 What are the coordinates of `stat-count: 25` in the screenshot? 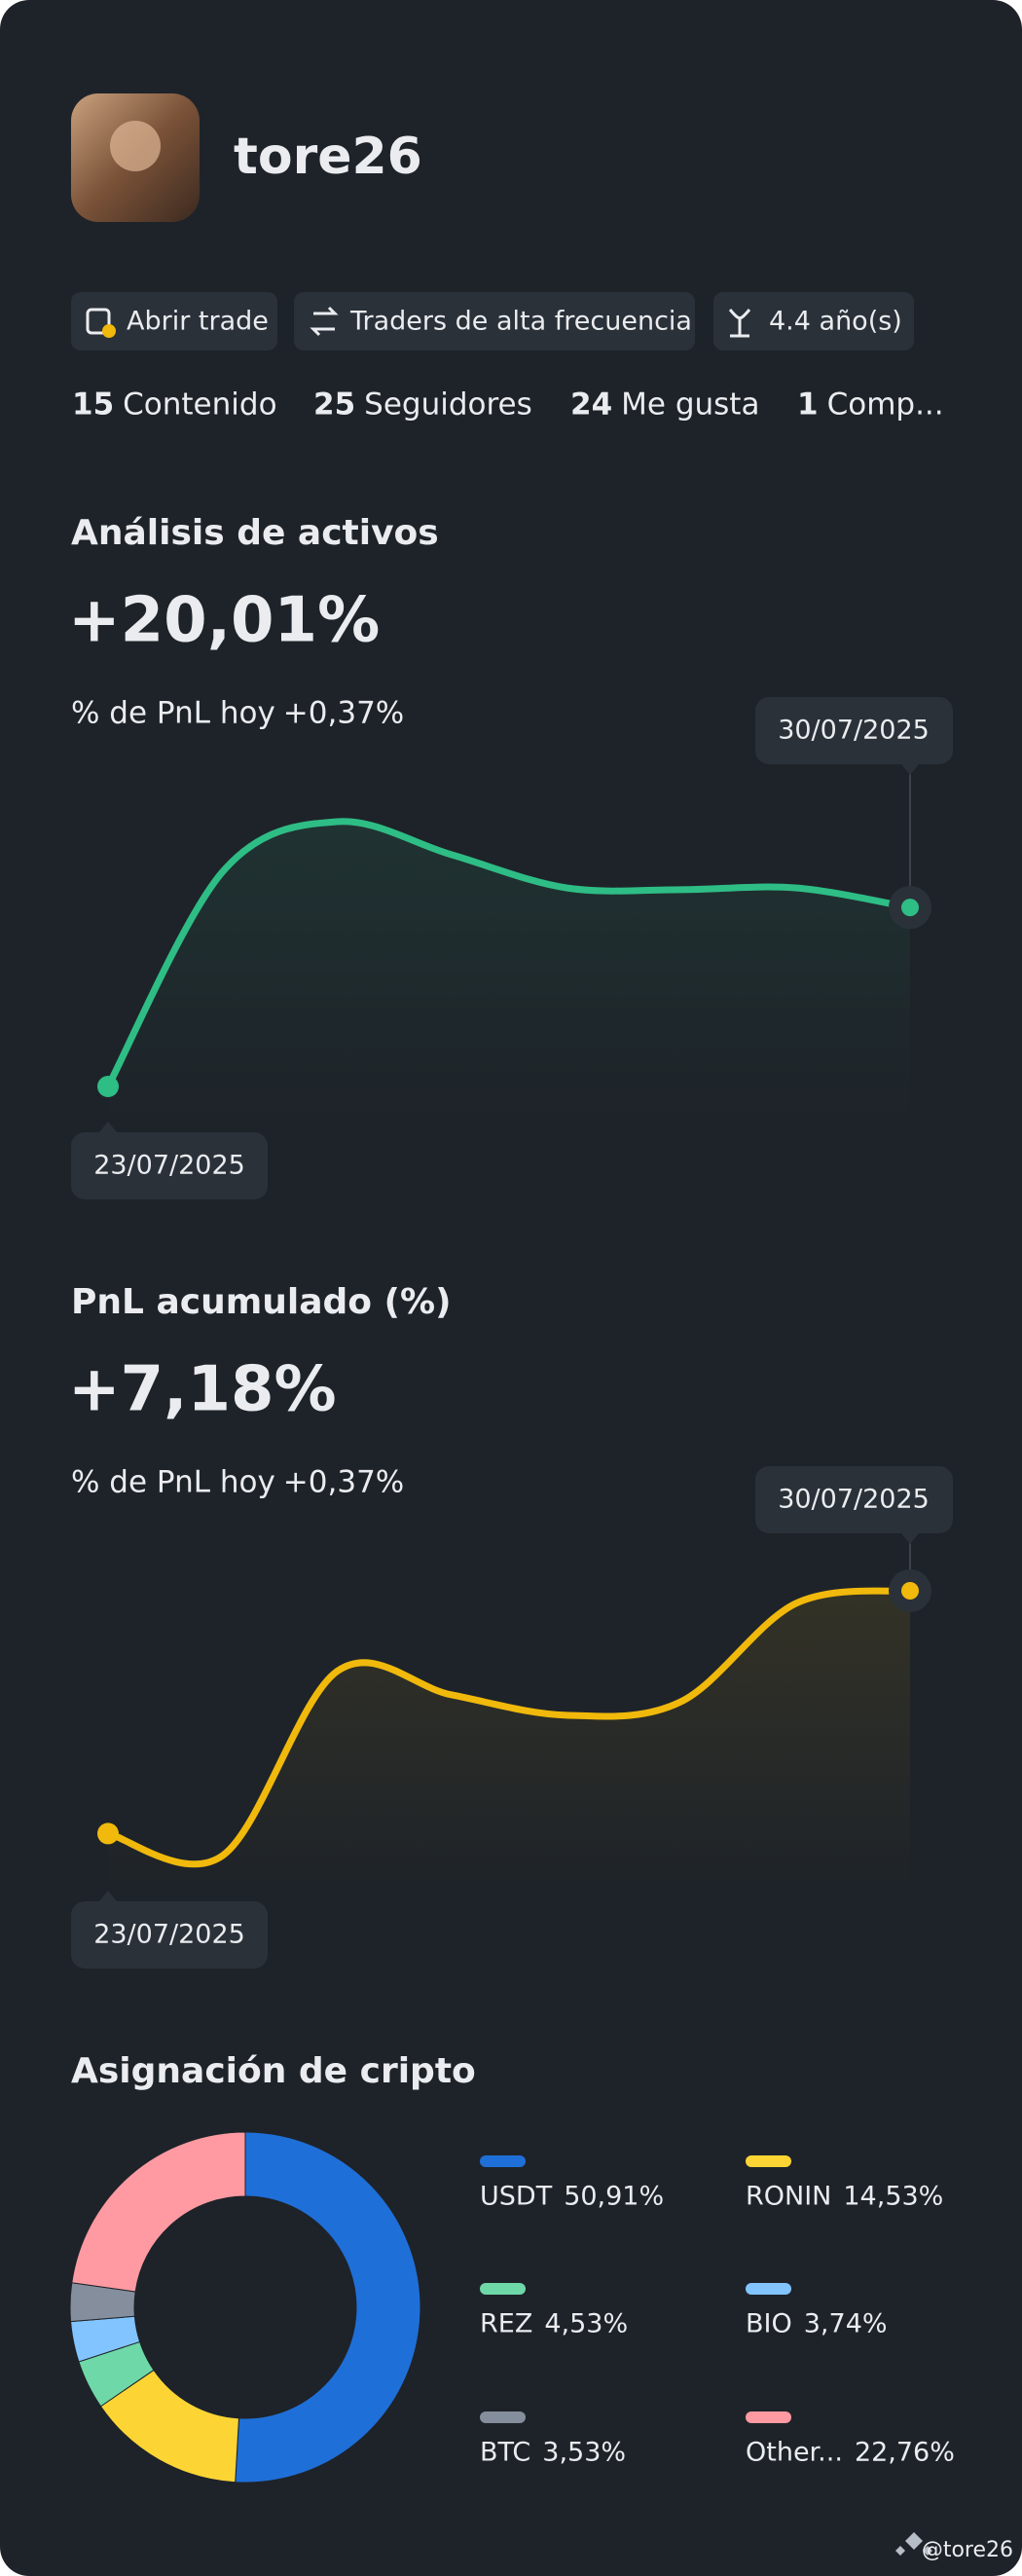 It's located at (334, 405).